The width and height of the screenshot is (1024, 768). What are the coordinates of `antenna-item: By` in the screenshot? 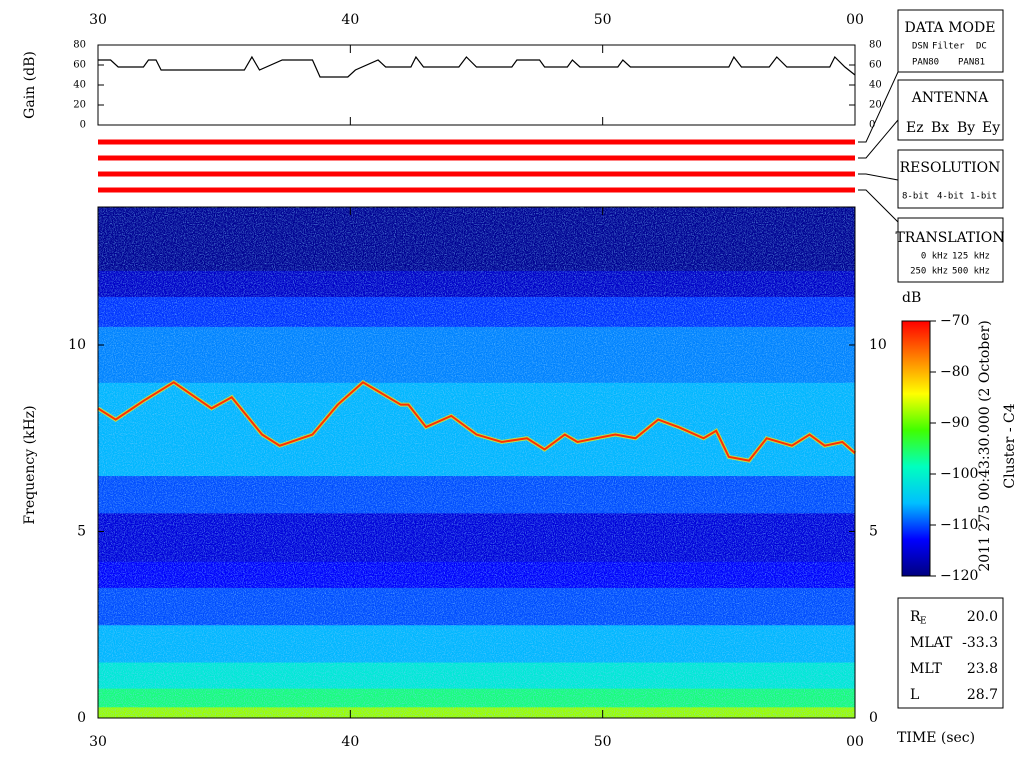 It's located at (966, 128).